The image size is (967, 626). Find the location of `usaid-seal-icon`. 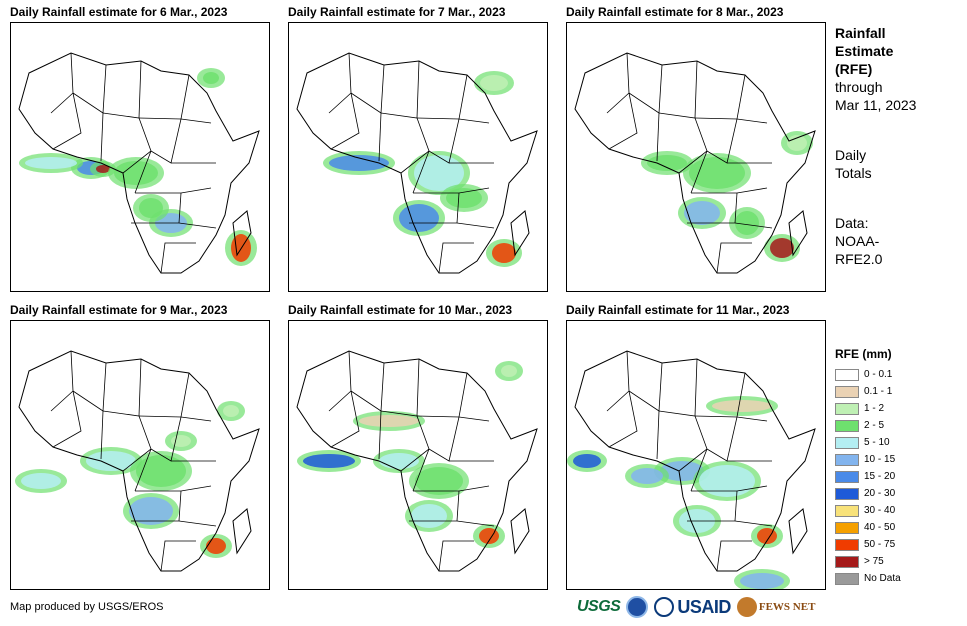

usaid-seal-icon is located at coordinates (664, 607).